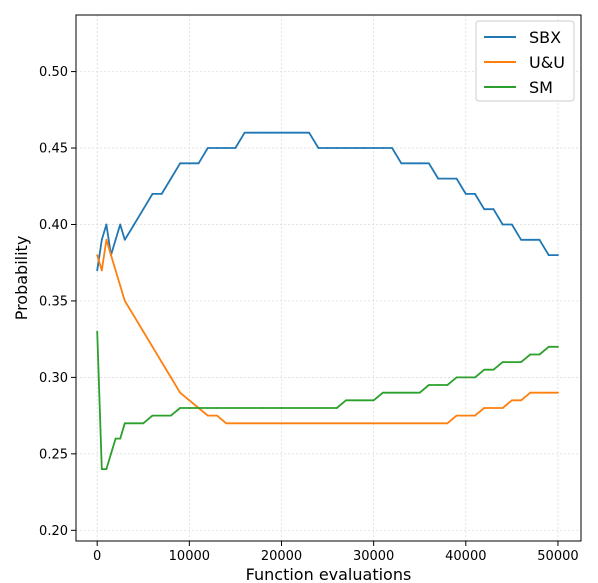  What do you see at coordinates (53, 378) in the screenshot?
I see `y-tick-label: 0.30` at bounding box center [53, 378].